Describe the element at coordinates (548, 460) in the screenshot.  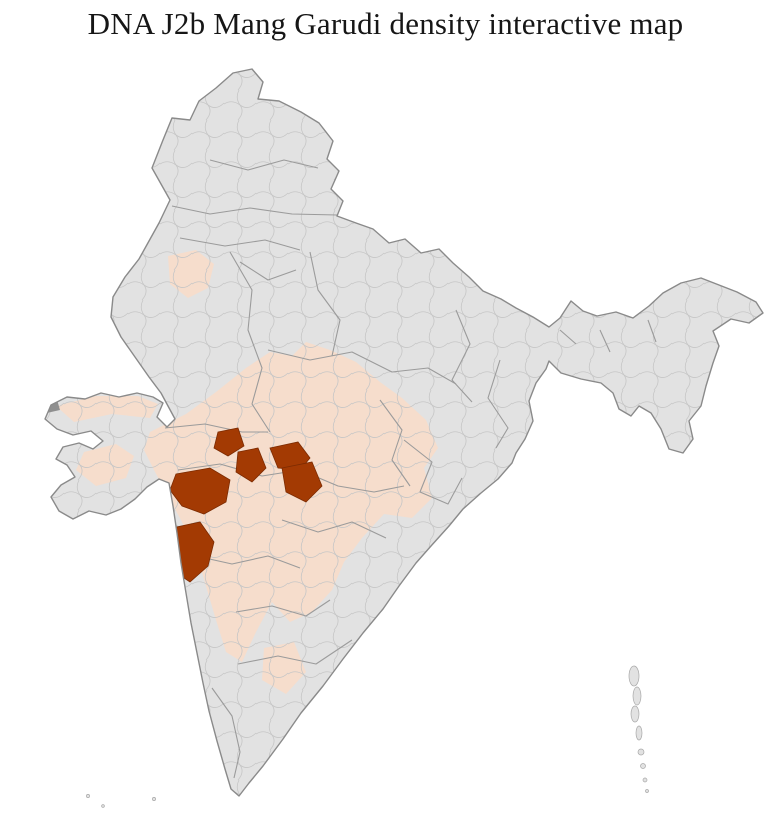
I see `urban-district` at that location.